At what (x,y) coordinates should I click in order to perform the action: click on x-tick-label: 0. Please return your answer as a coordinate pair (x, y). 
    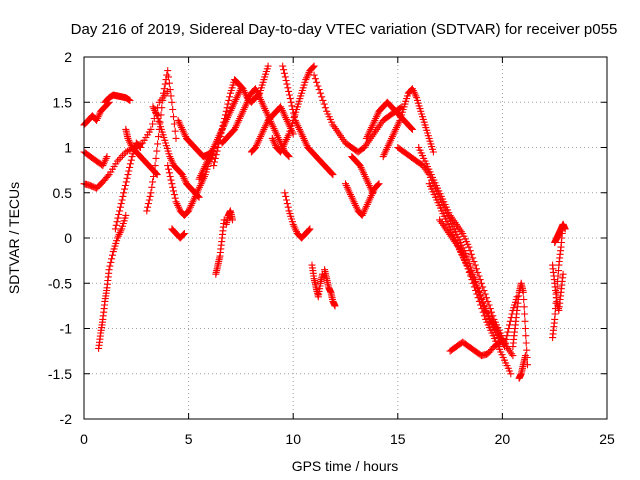
    Looking at the image, I should click on (84, 439).